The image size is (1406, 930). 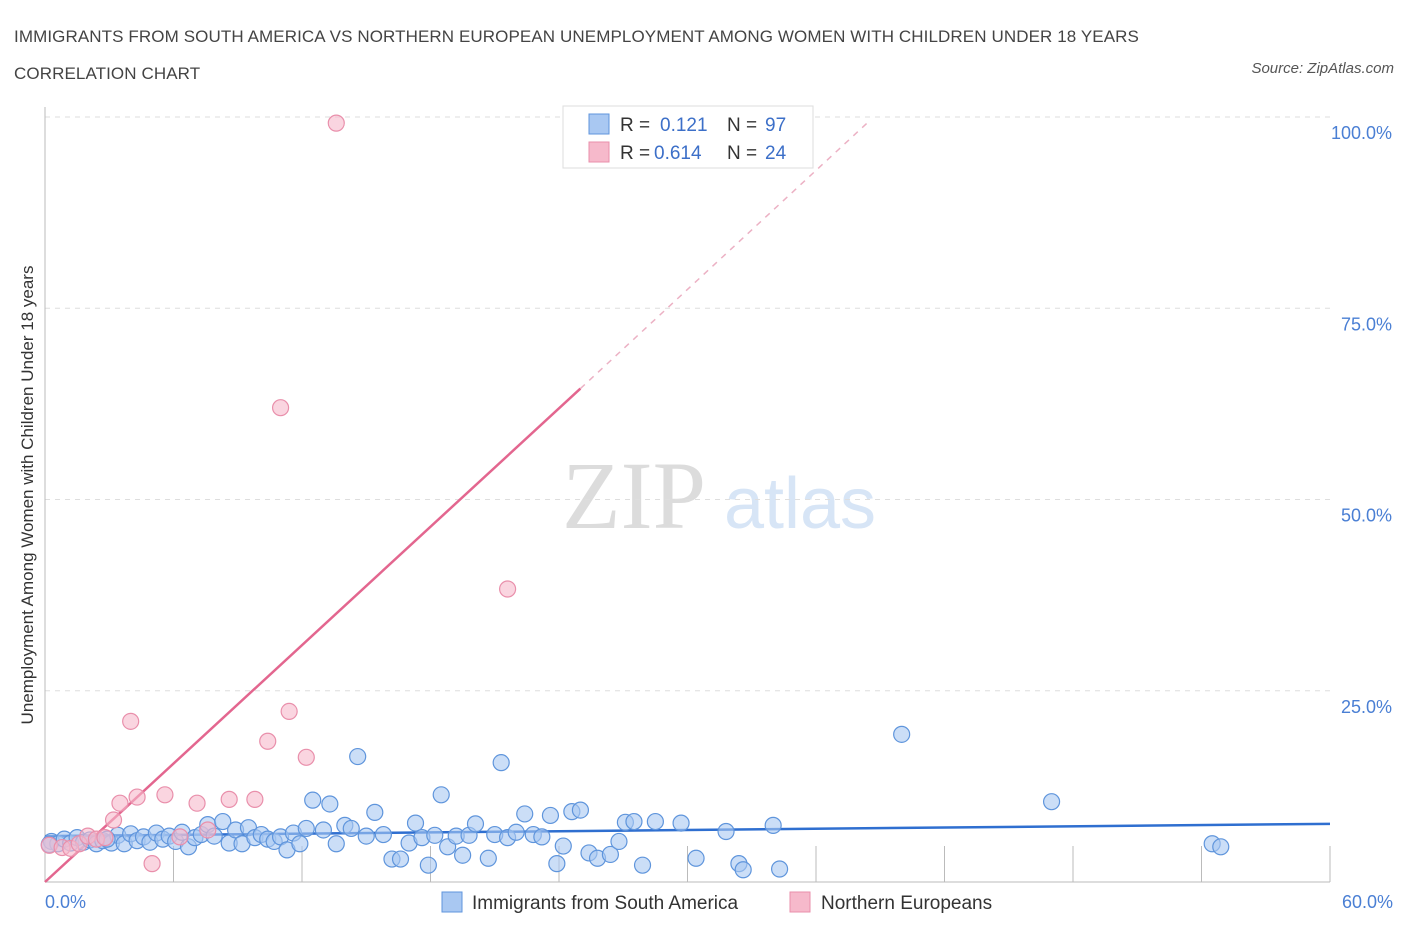 I want to click on legend-swatch-pink, so click(x=599, y=152).